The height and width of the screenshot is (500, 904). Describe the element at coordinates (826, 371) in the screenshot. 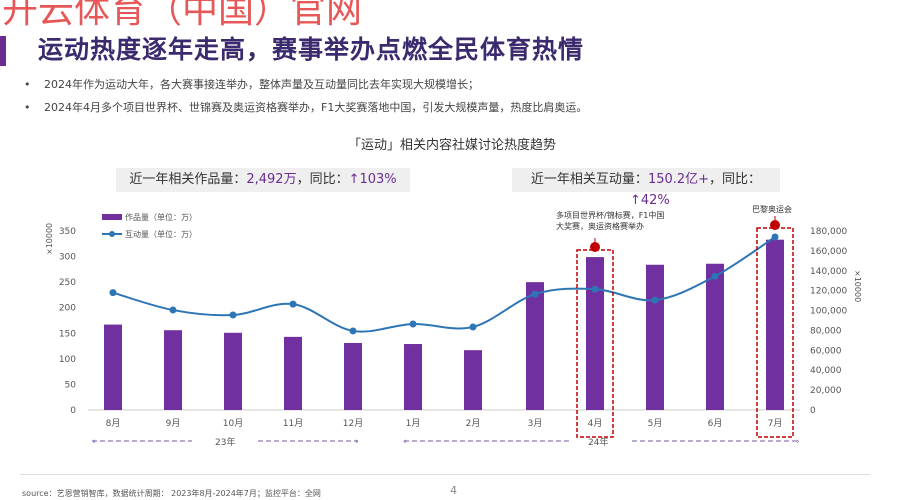

I see `right-tick-label: 40,000` at that location.